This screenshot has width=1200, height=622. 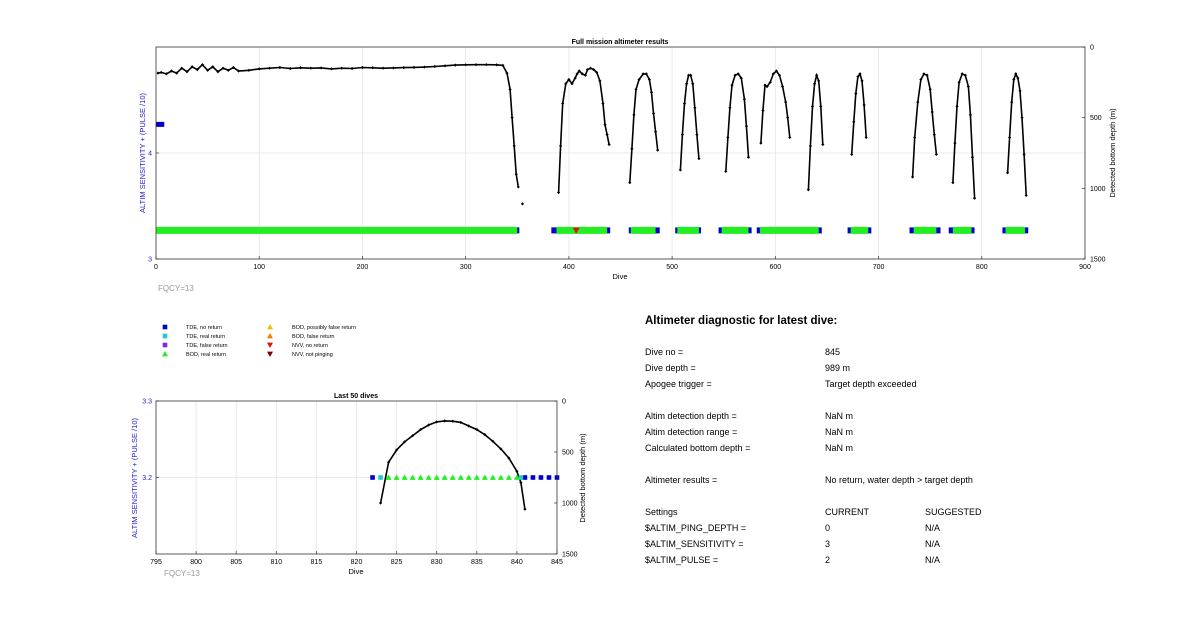 What do you see at coordinates (691, 416) in the screenshot?
I see `altim-detection-depth-label: Altim detection depth =` at bounding box center [691, 416].